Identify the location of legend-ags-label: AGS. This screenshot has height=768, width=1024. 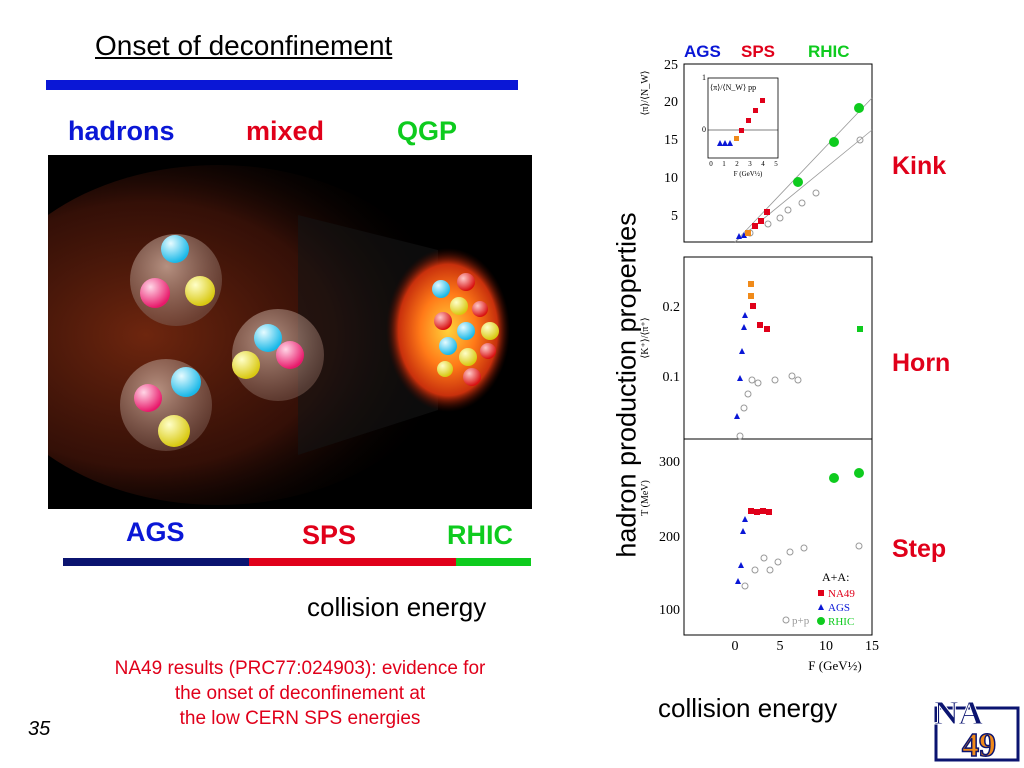
(839, 608).